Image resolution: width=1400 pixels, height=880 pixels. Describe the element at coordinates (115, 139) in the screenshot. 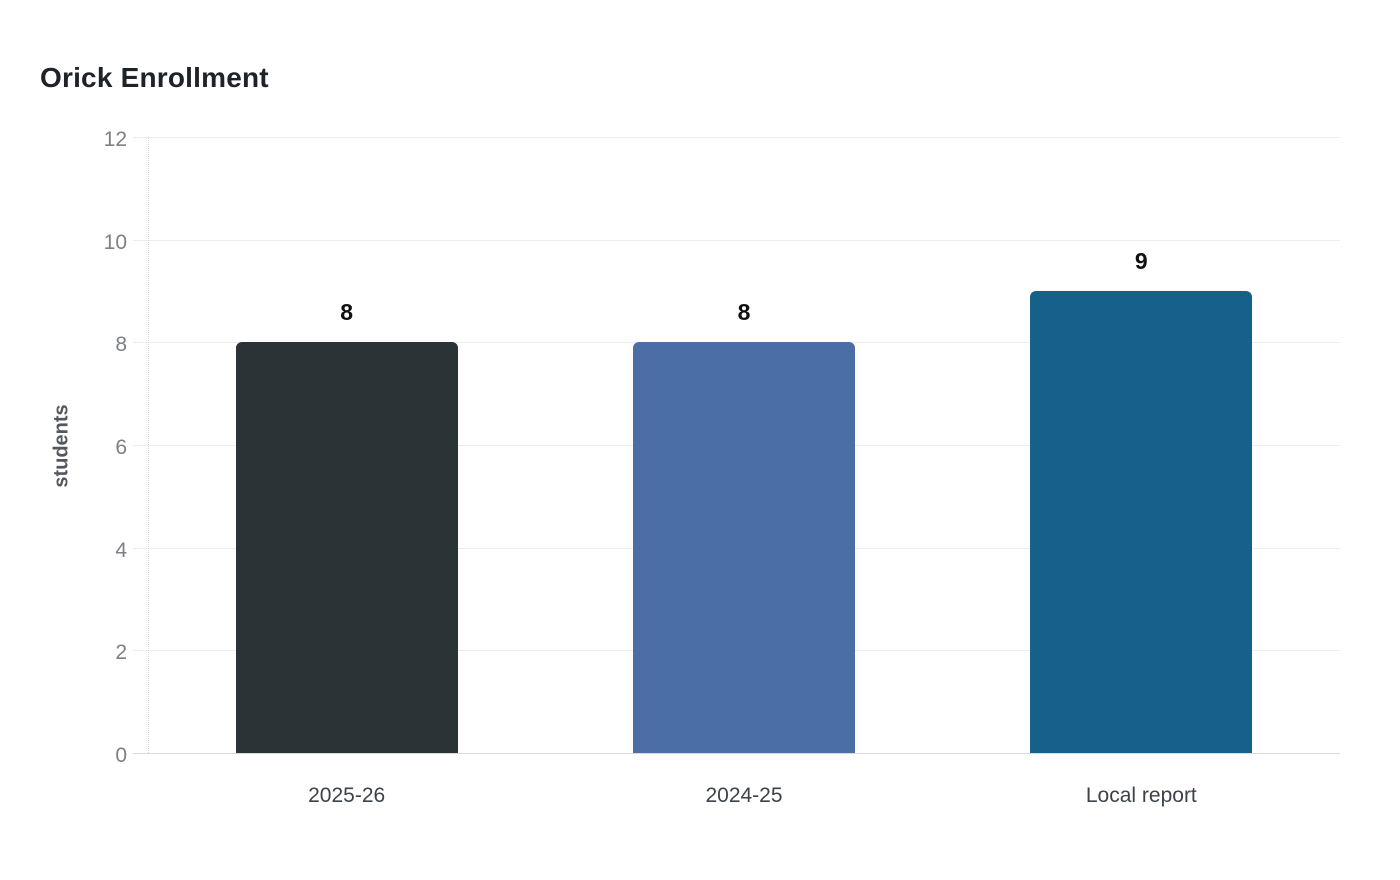

I see `y-tick-label: 12` at that location.